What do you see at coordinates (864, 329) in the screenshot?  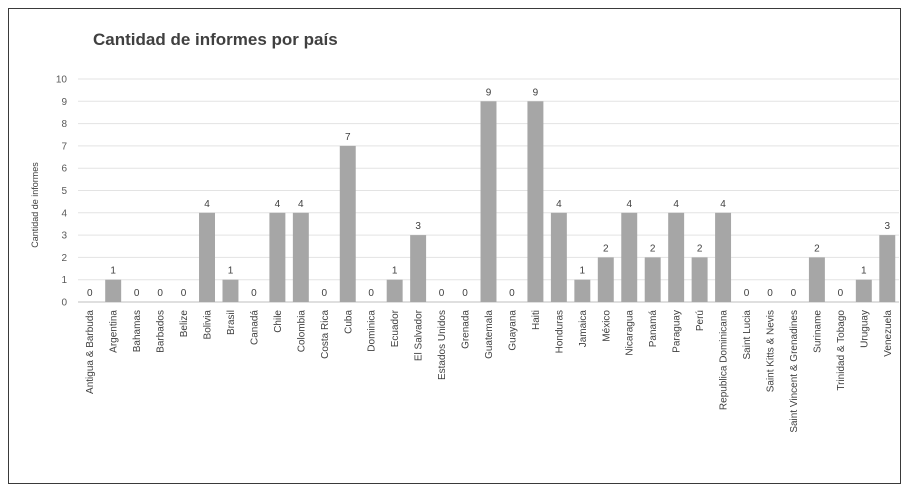 I see `category-label: Uruguay` at bounding box center [864, 329].